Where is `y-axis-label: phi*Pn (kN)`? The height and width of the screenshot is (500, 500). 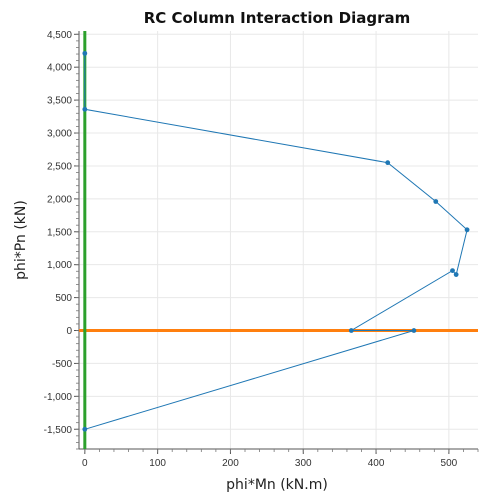
y-axis-label: phi*Pn (kN) is located at coordinates (21, 240).